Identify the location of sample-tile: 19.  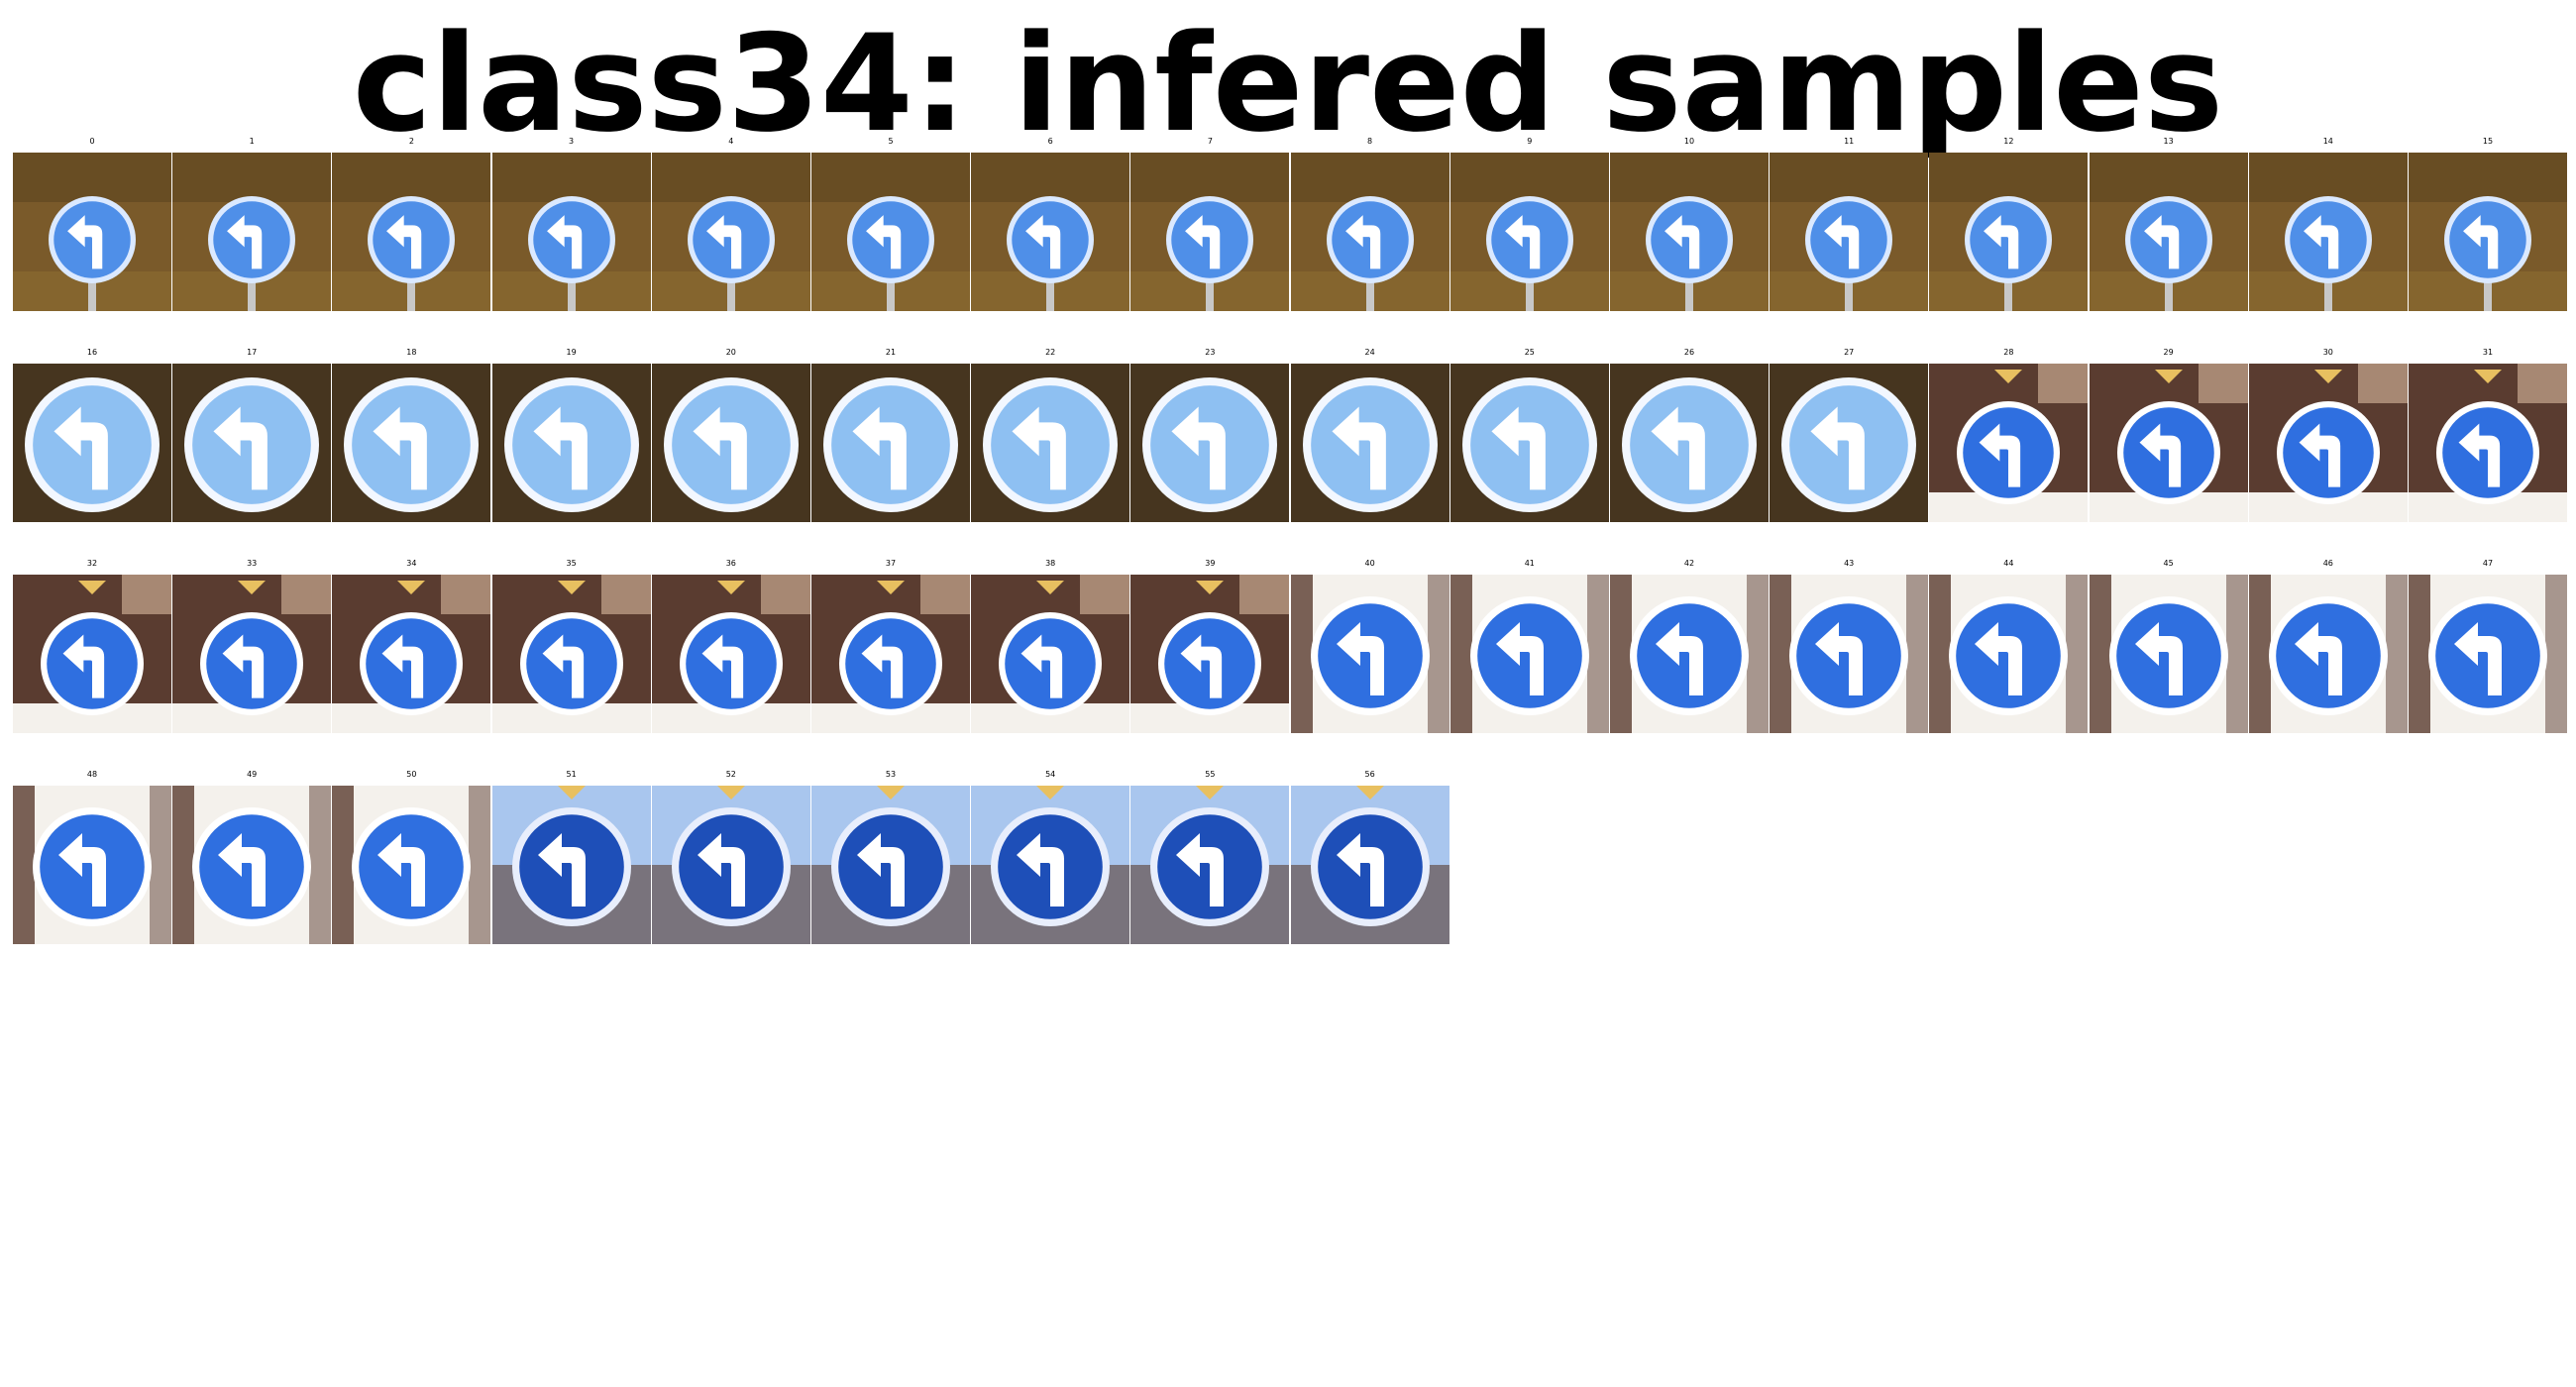
(571, 434).